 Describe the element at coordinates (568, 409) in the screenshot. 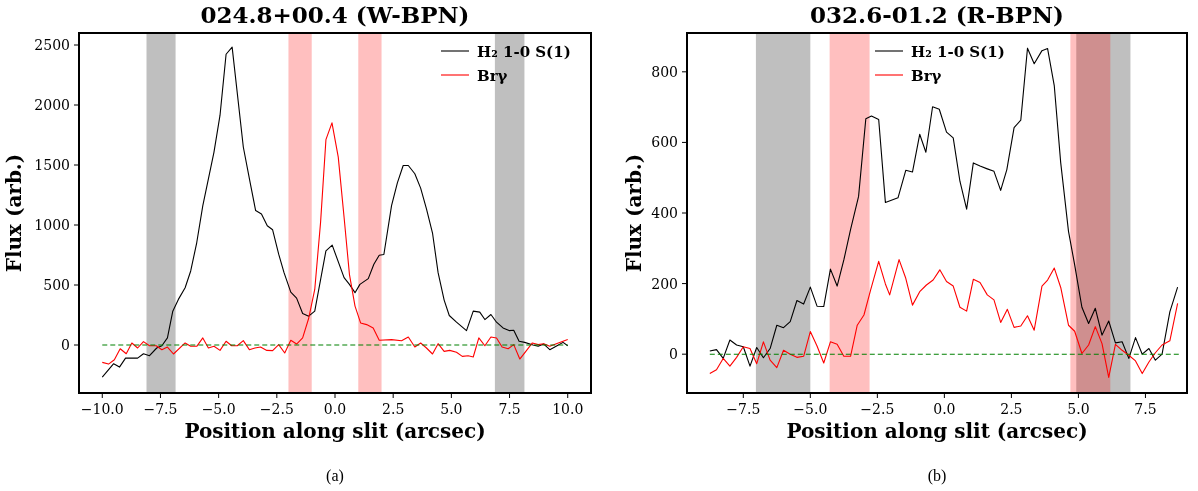

I see `x-tick-label: 10.0` at that location.